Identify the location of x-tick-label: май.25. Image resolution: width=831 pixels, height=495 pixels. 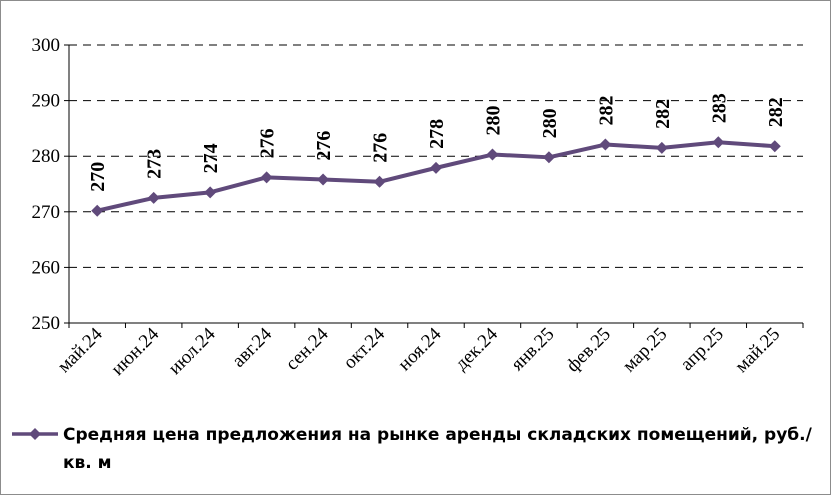
(757, 350).